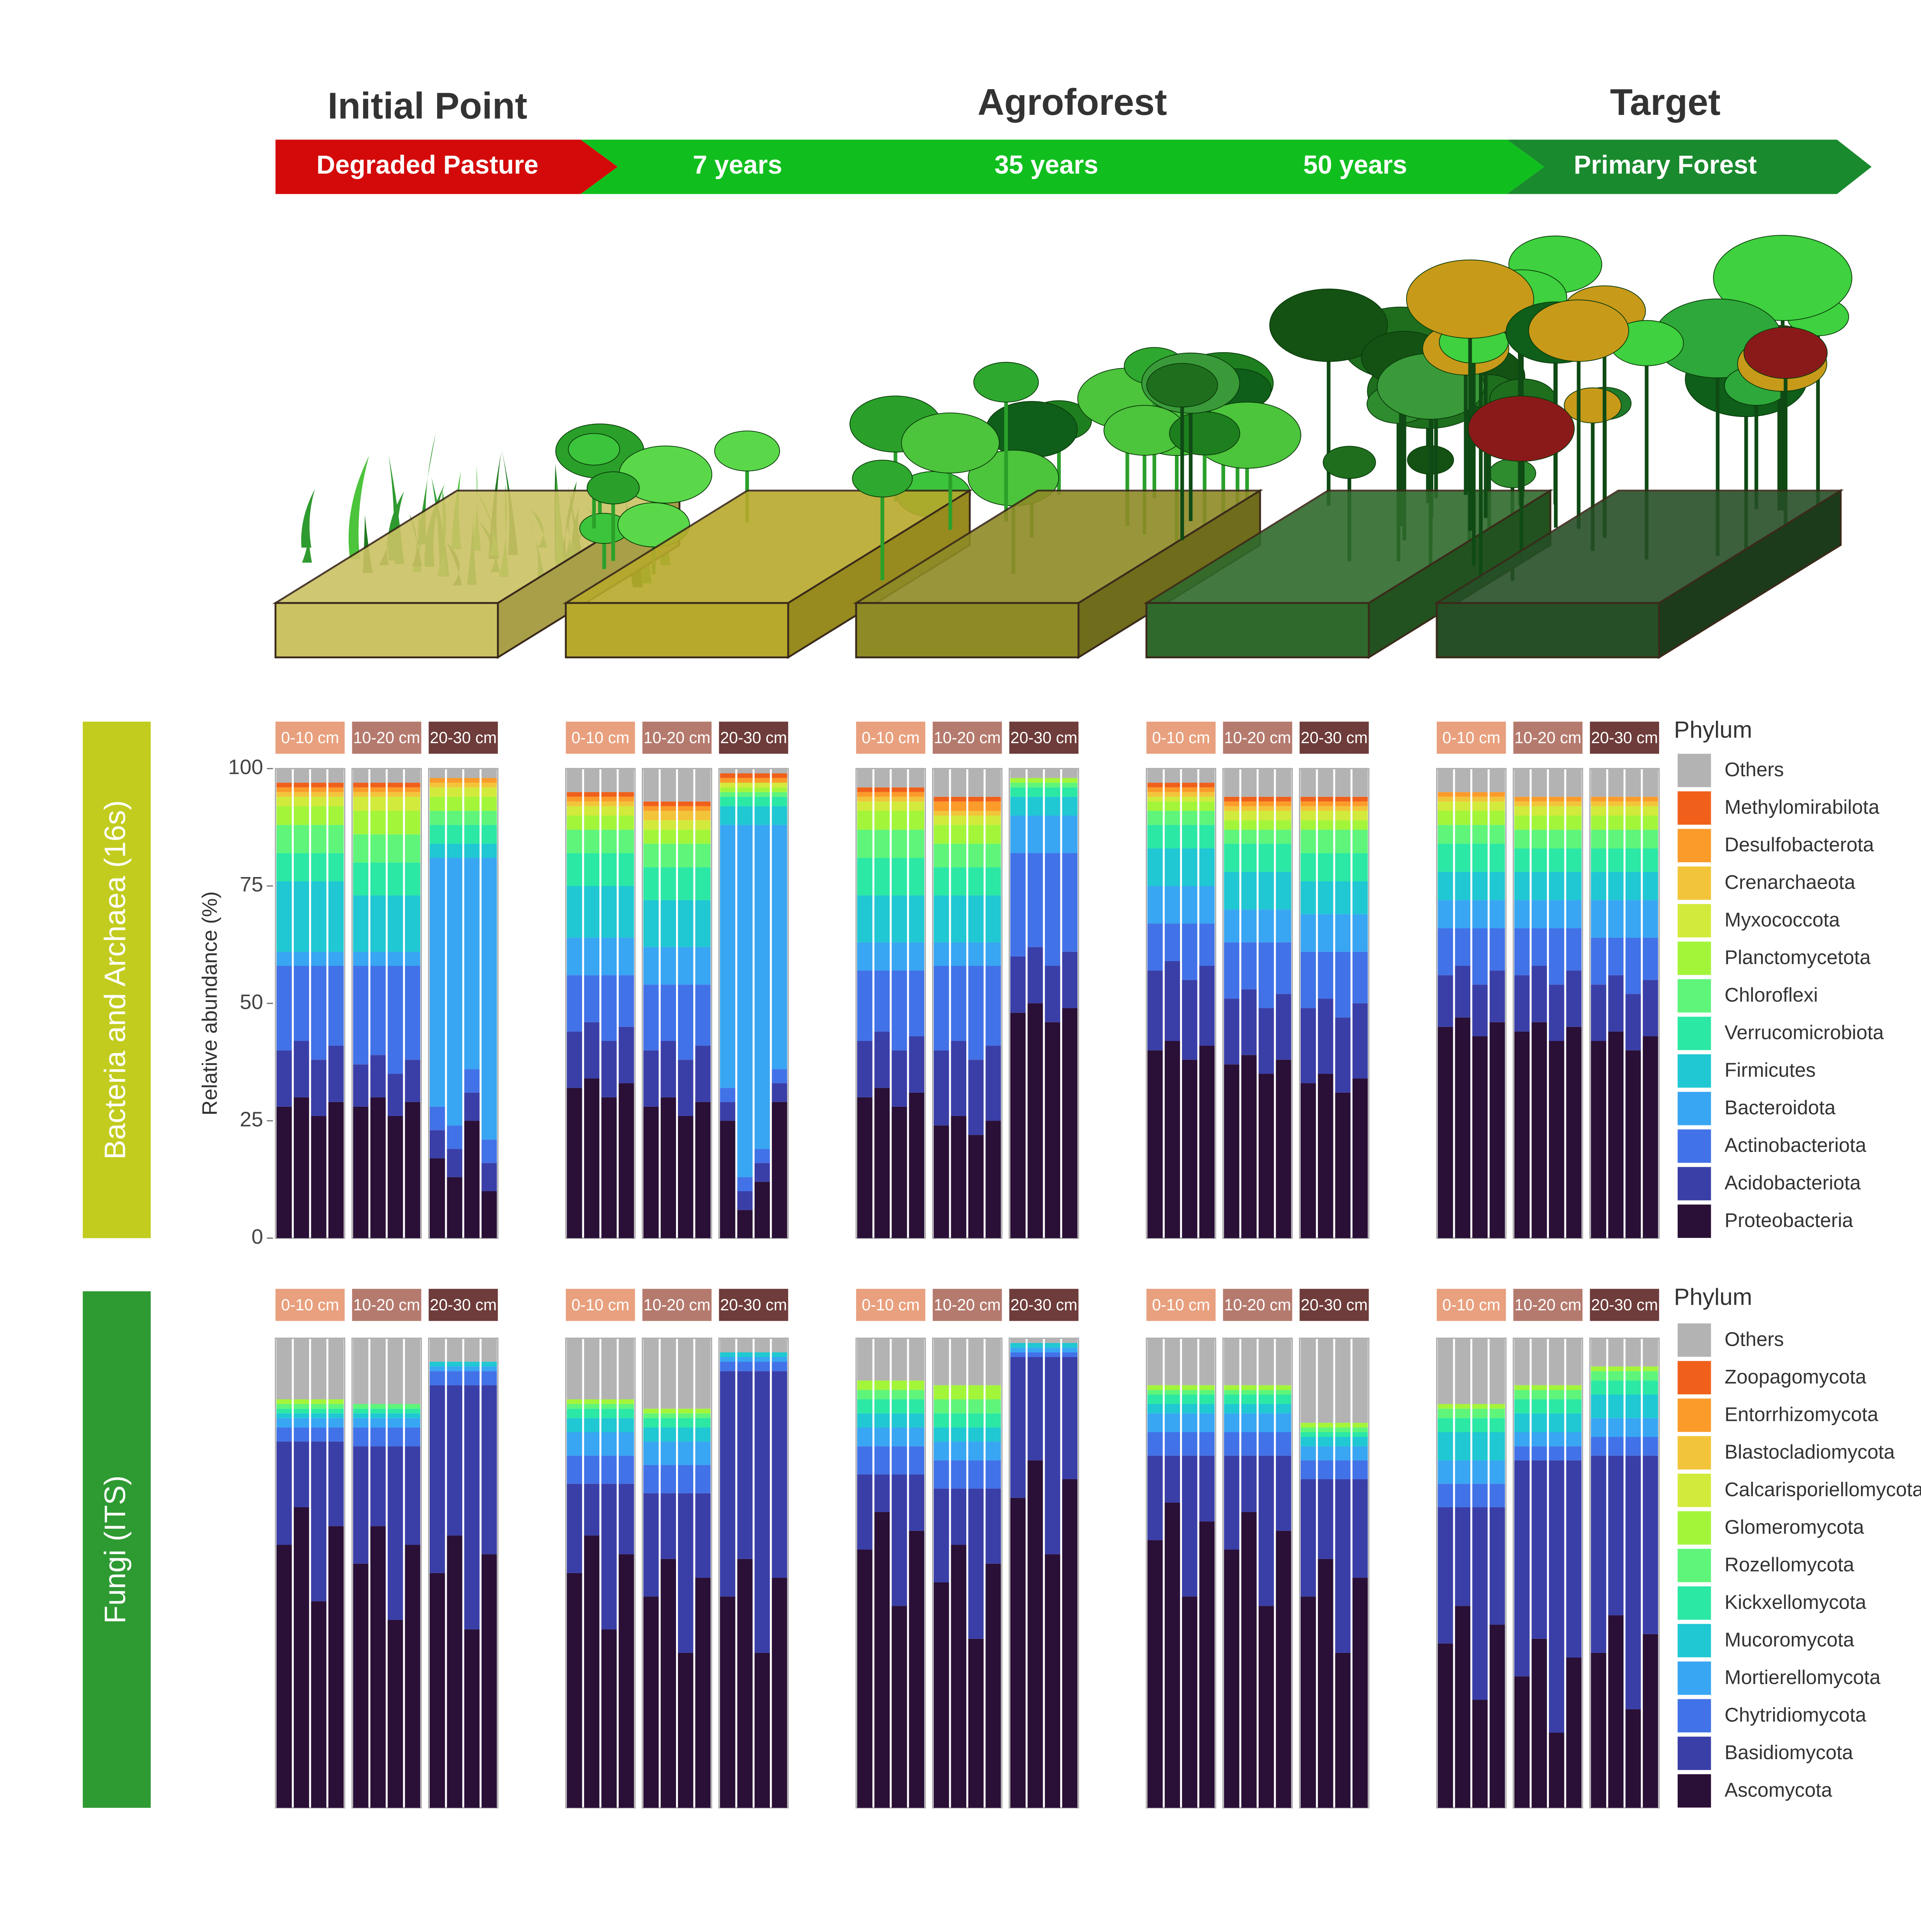 The image size is (1921, 1932). I want to click on tree-crown, so click(1578, 330).